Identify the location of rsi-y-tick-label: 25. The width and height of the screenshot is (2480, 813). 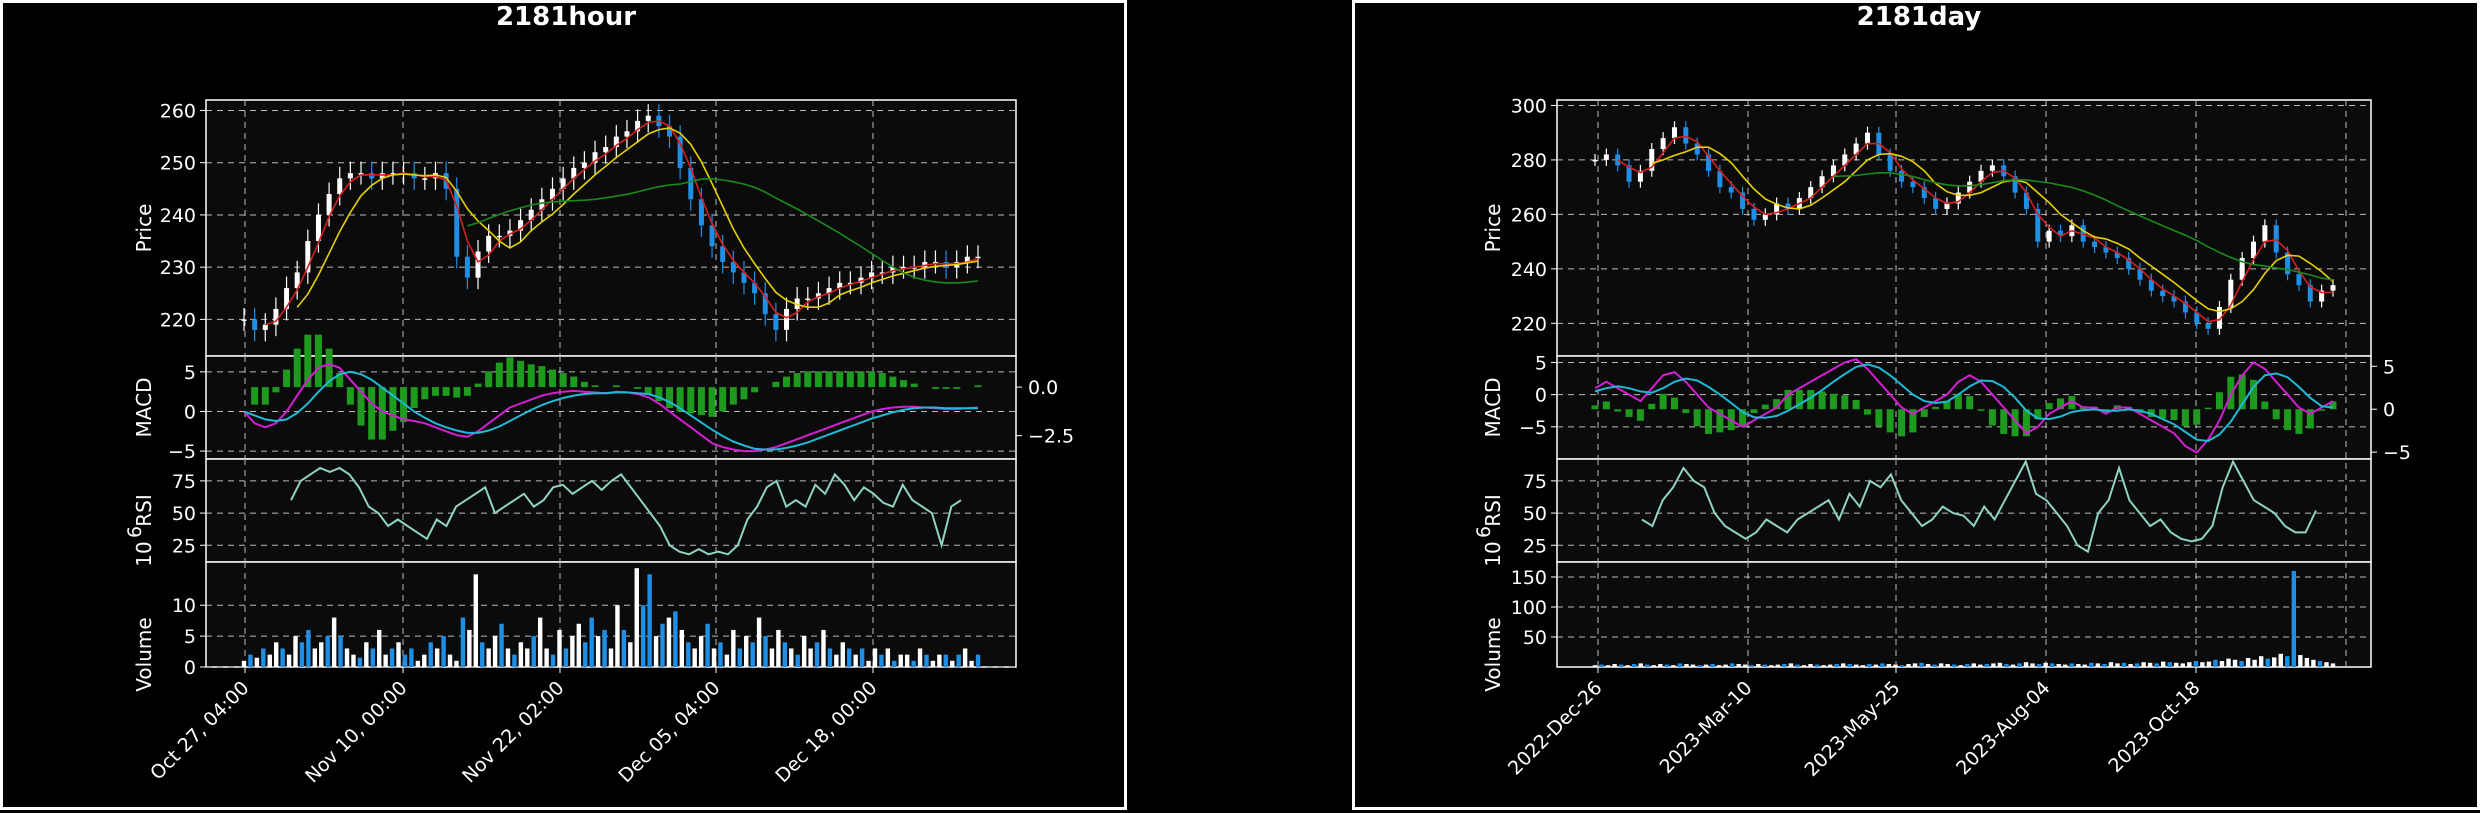
(184, 546).